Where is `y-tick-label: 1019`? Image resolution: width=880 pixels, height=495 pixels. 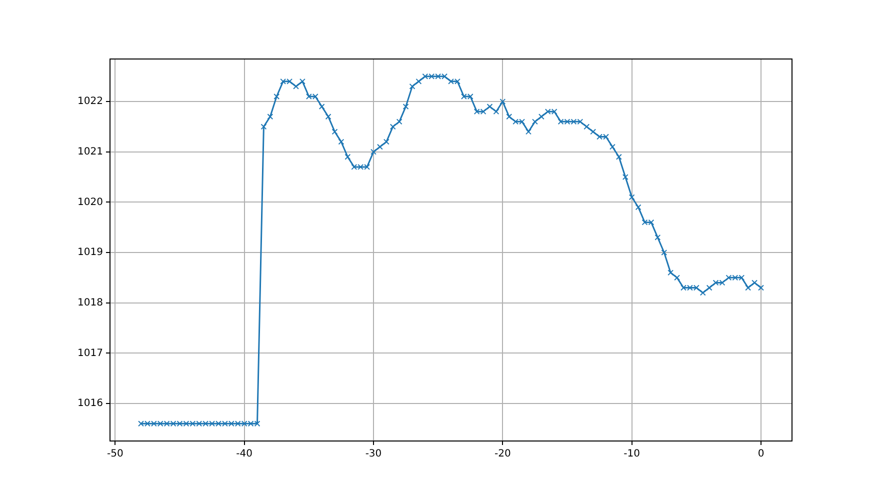 y-tick-label: 1019 is located at coordinates (90, 252).